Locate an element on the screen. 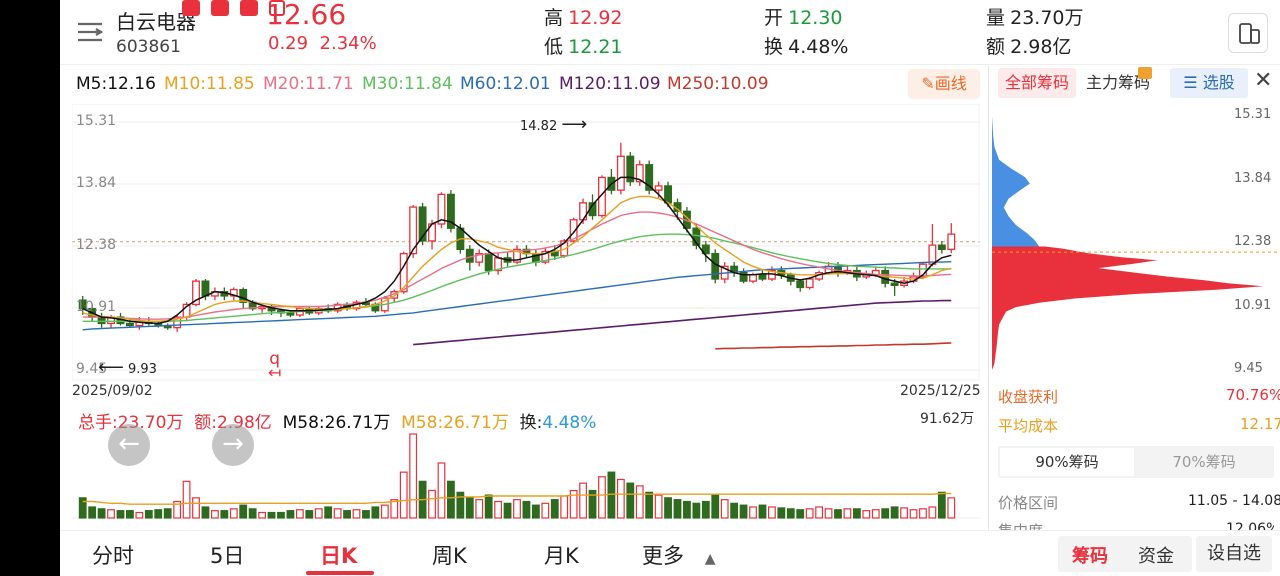  quote-volume: 量 23.70万 is located at coordinates (1035, 18).